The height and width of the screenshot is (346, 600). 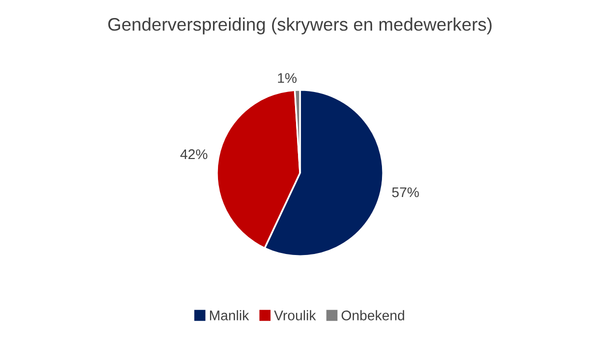 What do you see at coordinates (373, 315) in the screenshot?
I see `legend-label: Onbekend` at bounding box center [373, 315].